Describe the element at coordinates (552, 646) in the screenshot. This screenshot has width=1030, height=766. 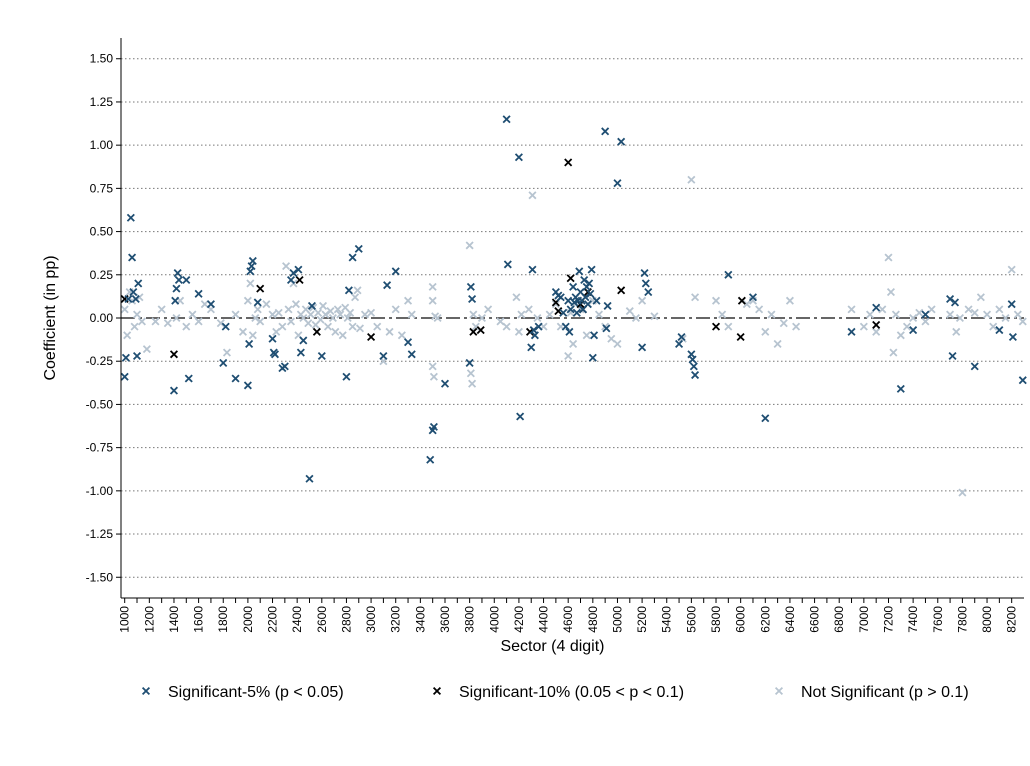
I see `x-axis-title: Sector (4 digit)` at that location.